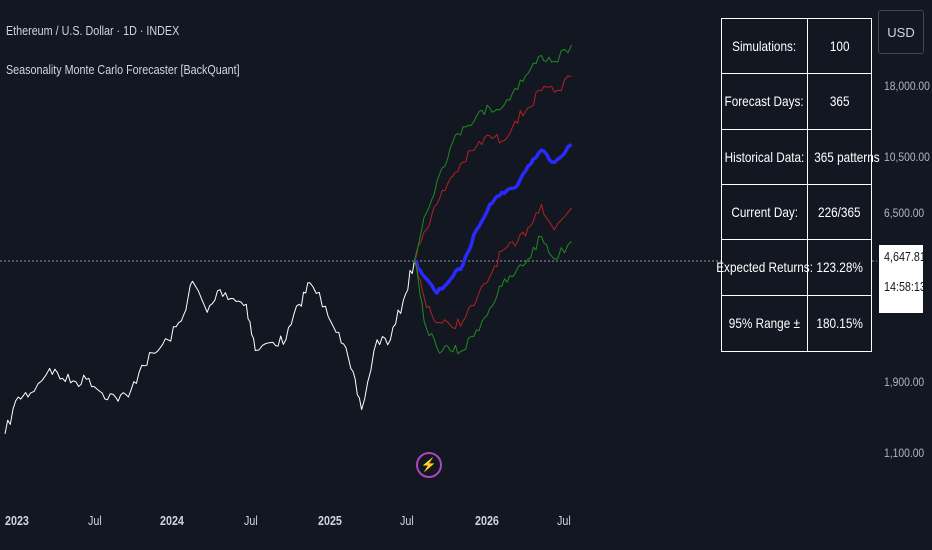 Image resolution: width=932 pixels, height=550 pixels. I want to click on forecast-upper-outer-line, so click(493, 152).